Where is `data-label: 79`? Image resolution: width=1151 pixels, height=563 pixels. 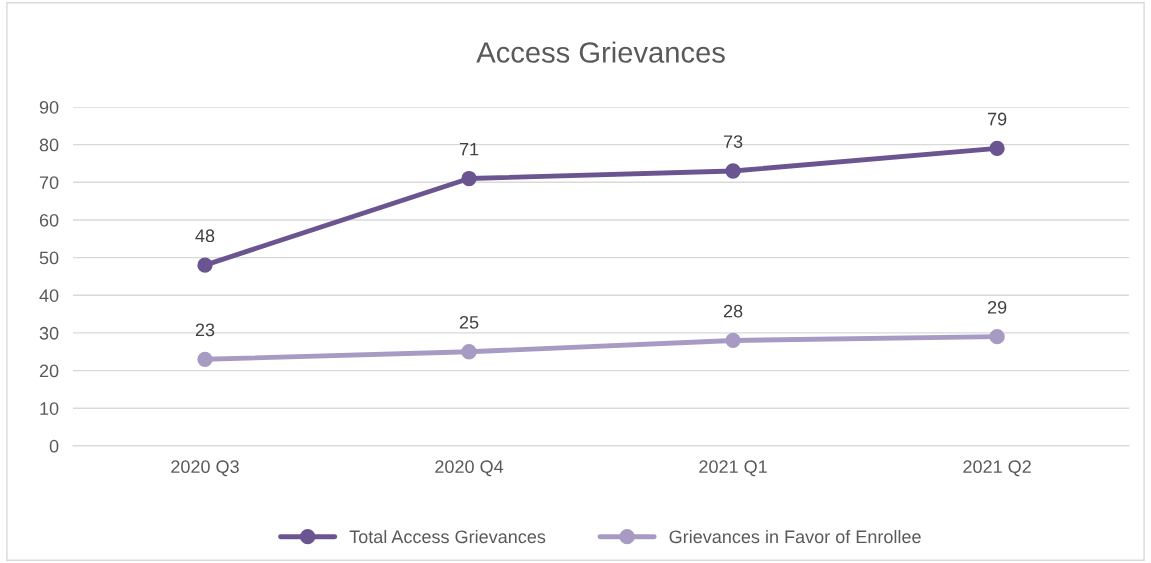
data-label: 79 is located at coordinates (997, 119).